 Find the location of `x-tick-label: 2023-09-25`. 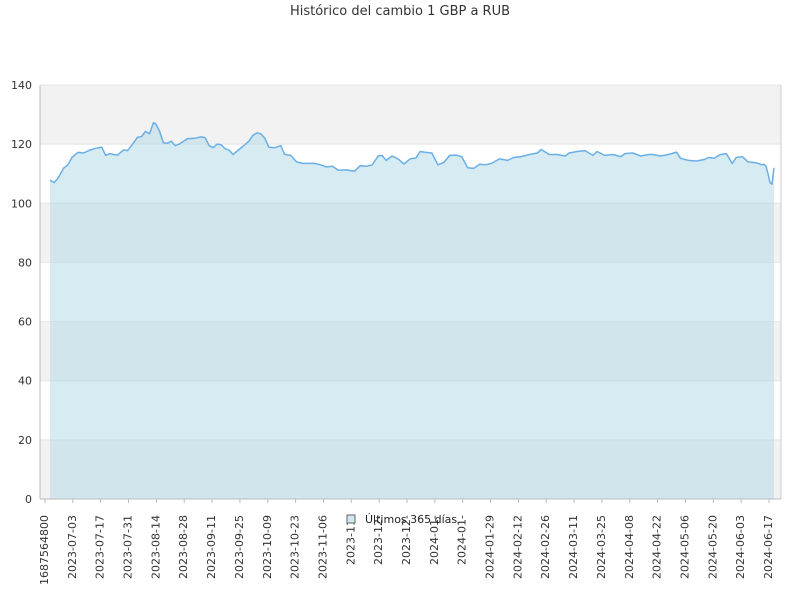

x-tick-label: 2023-09-25 is located at coordinates (239, 547).